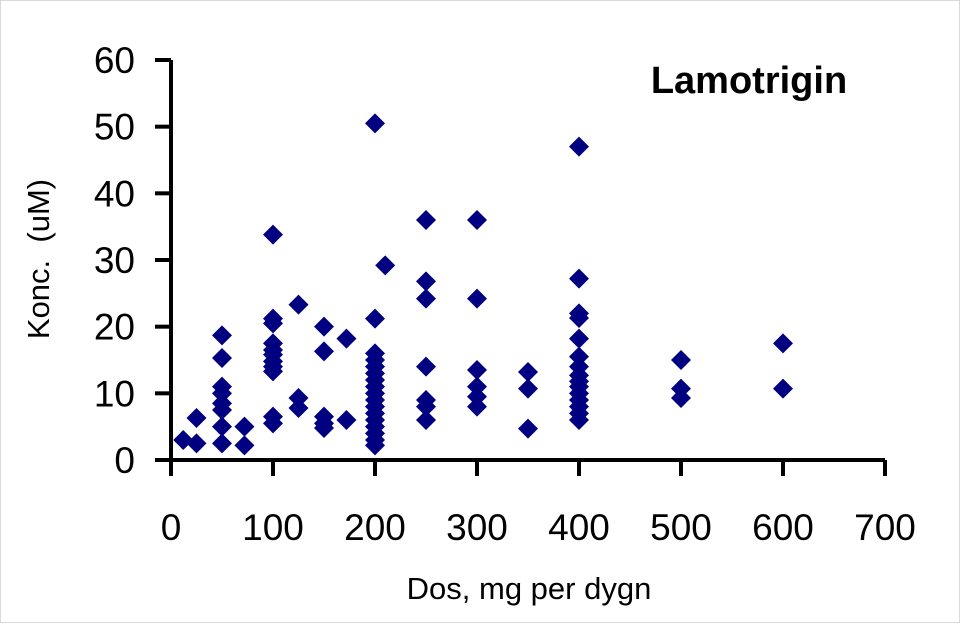  Describe the element at coordinates (171, 527) in the screenshot. I see `x-tick-label: 0` at that location.